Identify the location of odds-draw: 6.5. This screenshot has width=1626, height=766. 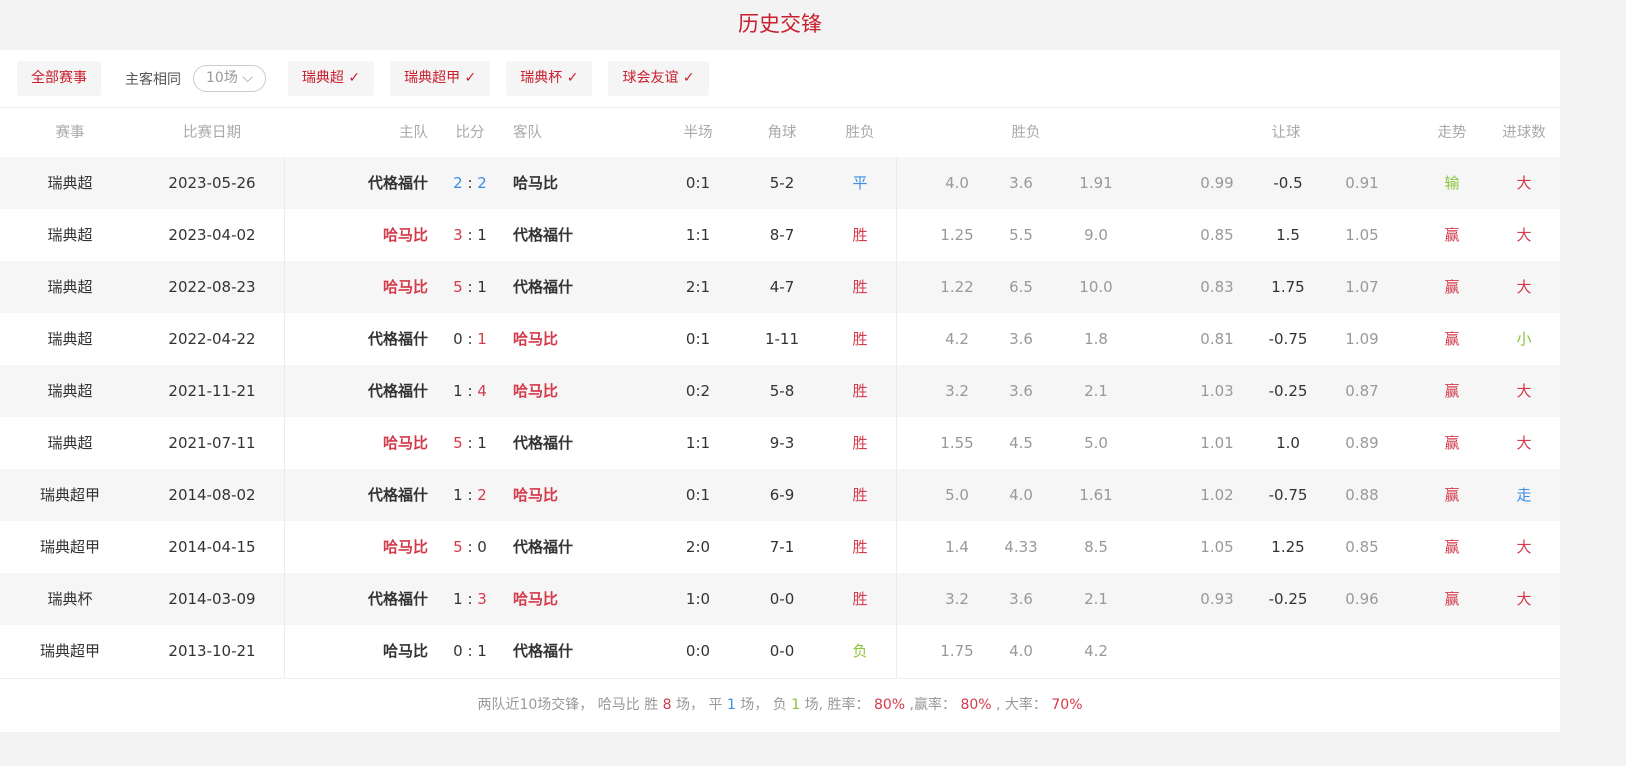
(1021, 287).